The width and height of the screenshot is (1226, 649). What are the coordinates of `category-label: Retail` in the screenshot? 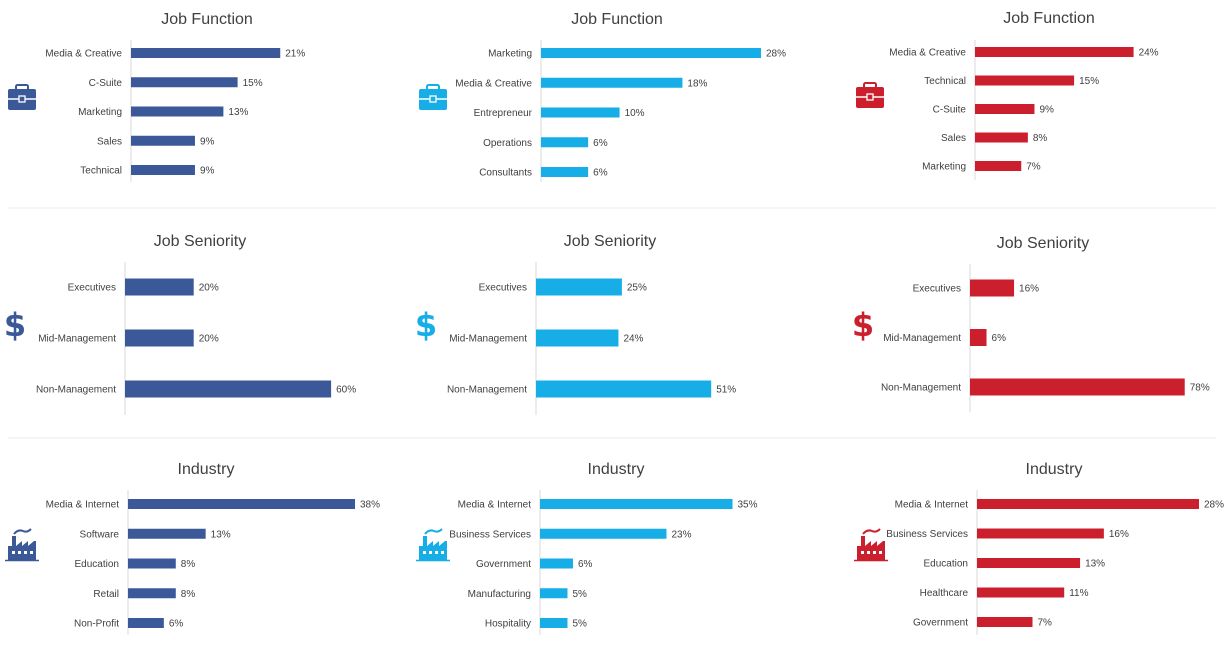 It's located at (106, 594).